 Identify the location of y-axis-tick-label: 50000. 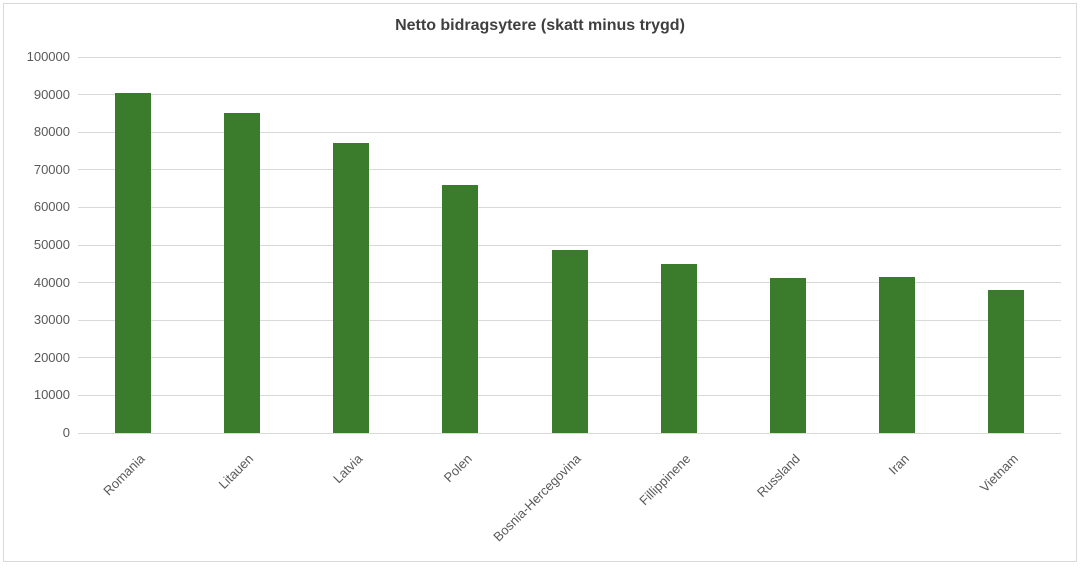
(51, 244).